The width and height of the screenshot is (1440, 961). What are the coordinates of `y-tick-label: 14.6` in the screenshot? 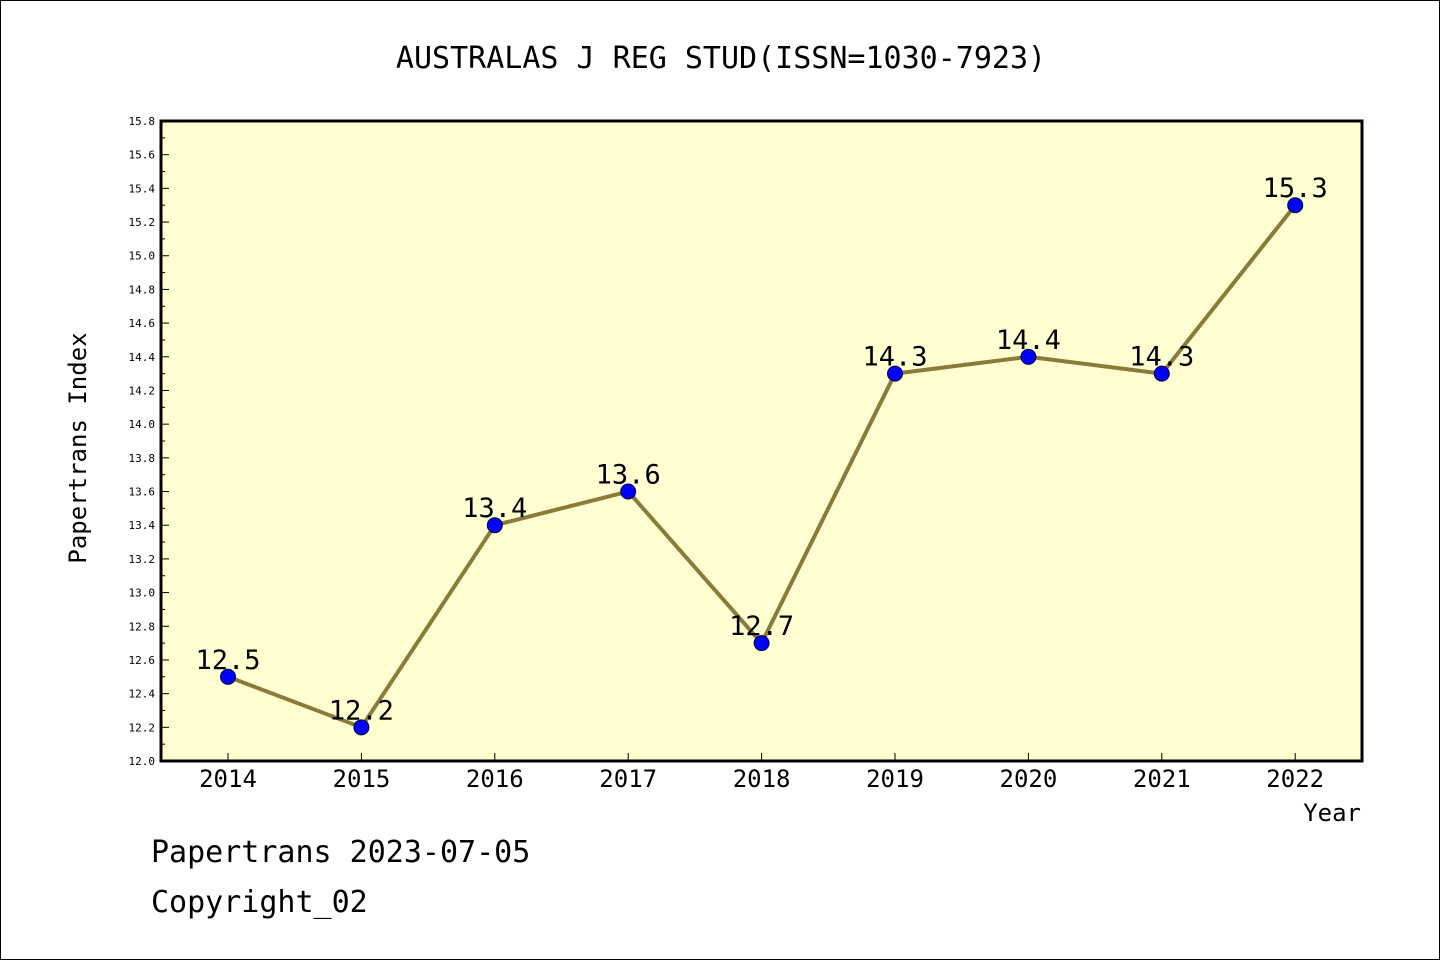 It's located at (142, 323).